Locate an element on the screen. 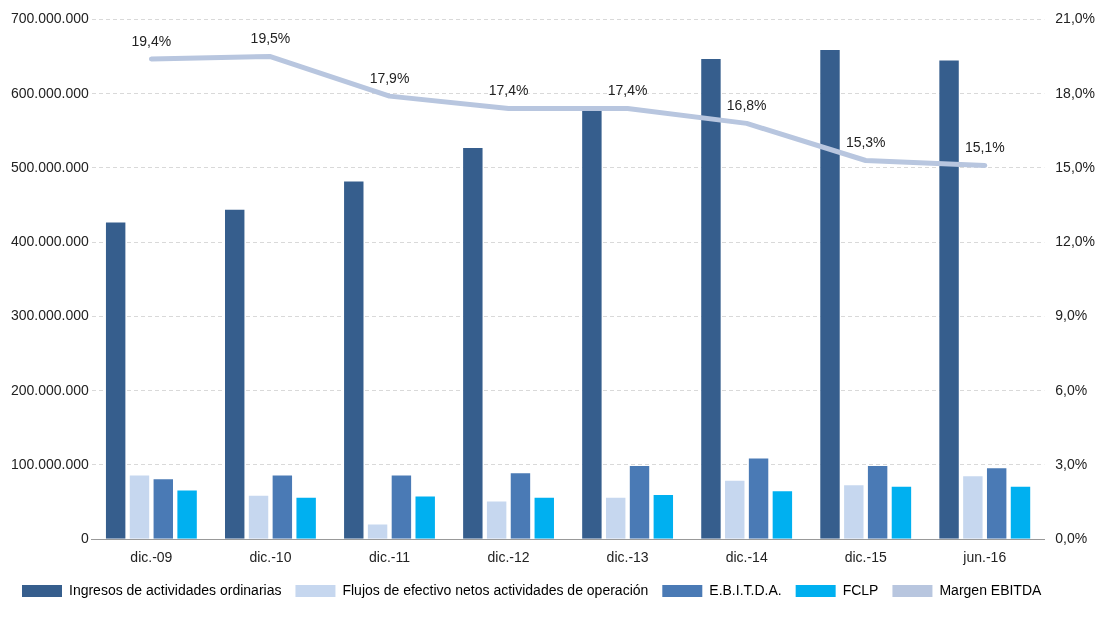 The image size is (1118, 620). x-tick-label: dic.-09 is located at coordinates (151, 557).